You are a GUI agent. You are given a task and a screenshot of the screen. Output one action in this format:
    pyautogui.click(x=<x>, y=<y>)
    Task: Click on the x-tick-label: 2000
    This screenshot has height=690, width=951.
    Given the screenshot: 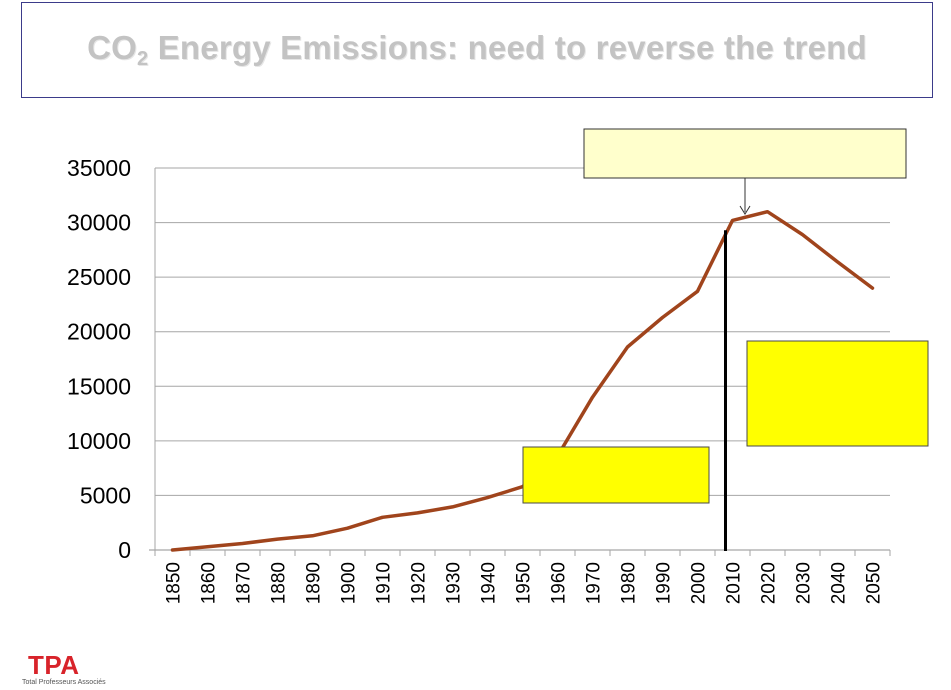 What is the action you would take?
    pyautogui.click(x=699, y=583)
    